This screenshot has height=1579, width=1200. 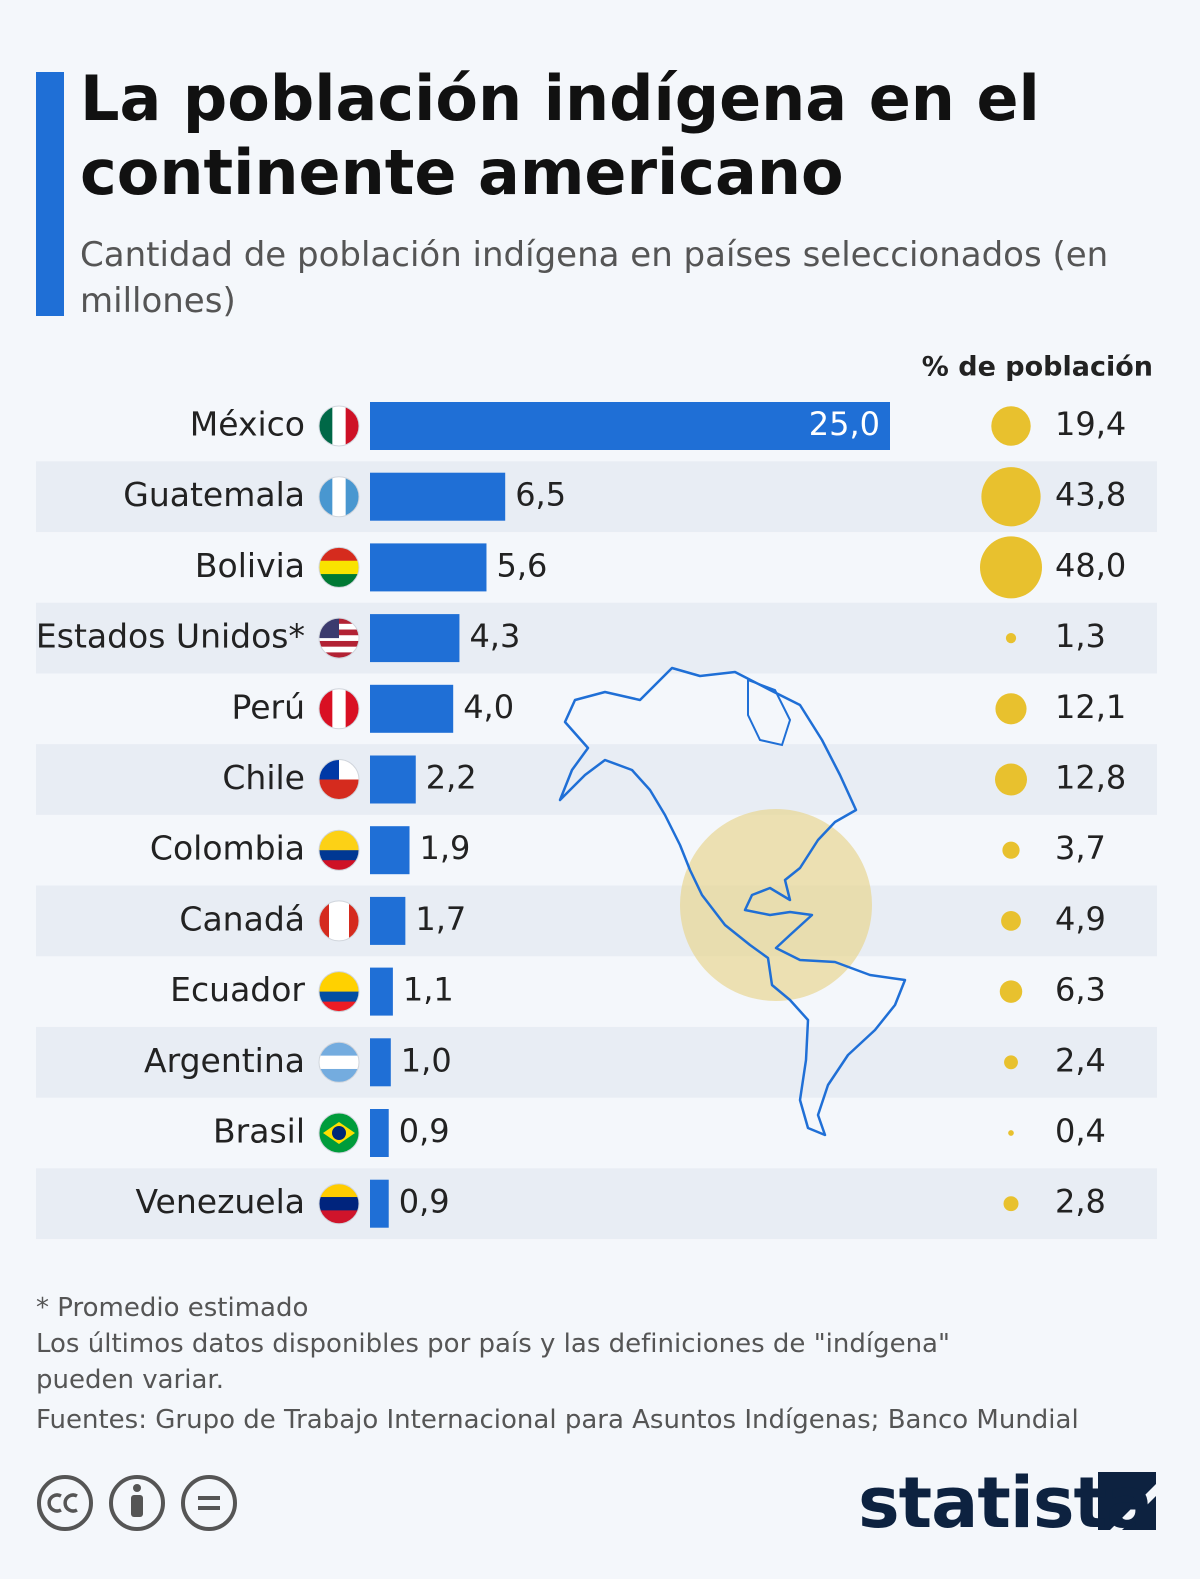 I want to click on value-label: 0,9, so click(x=424, y=1131).